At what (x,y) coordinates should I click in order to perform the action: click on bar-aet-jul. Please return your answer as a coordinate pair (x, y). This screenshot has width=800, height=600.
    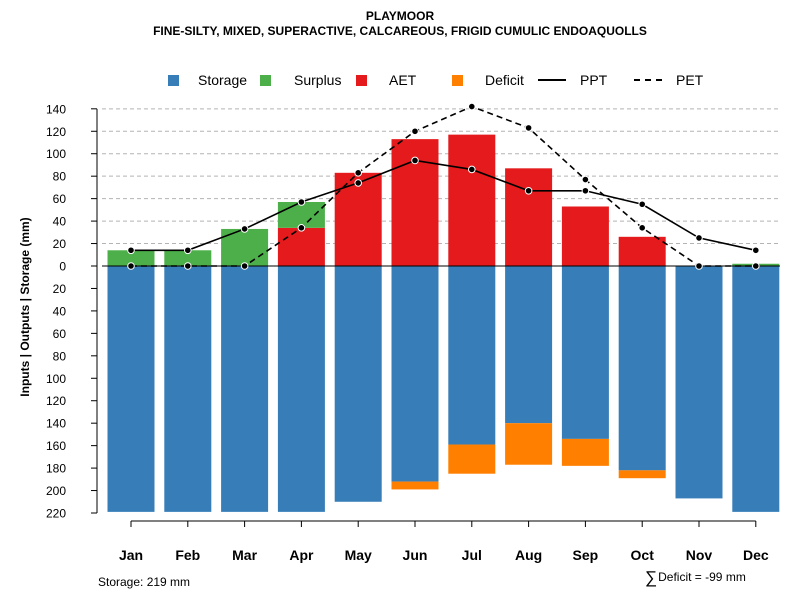
    Looking at the image, I should click on (472, 200).